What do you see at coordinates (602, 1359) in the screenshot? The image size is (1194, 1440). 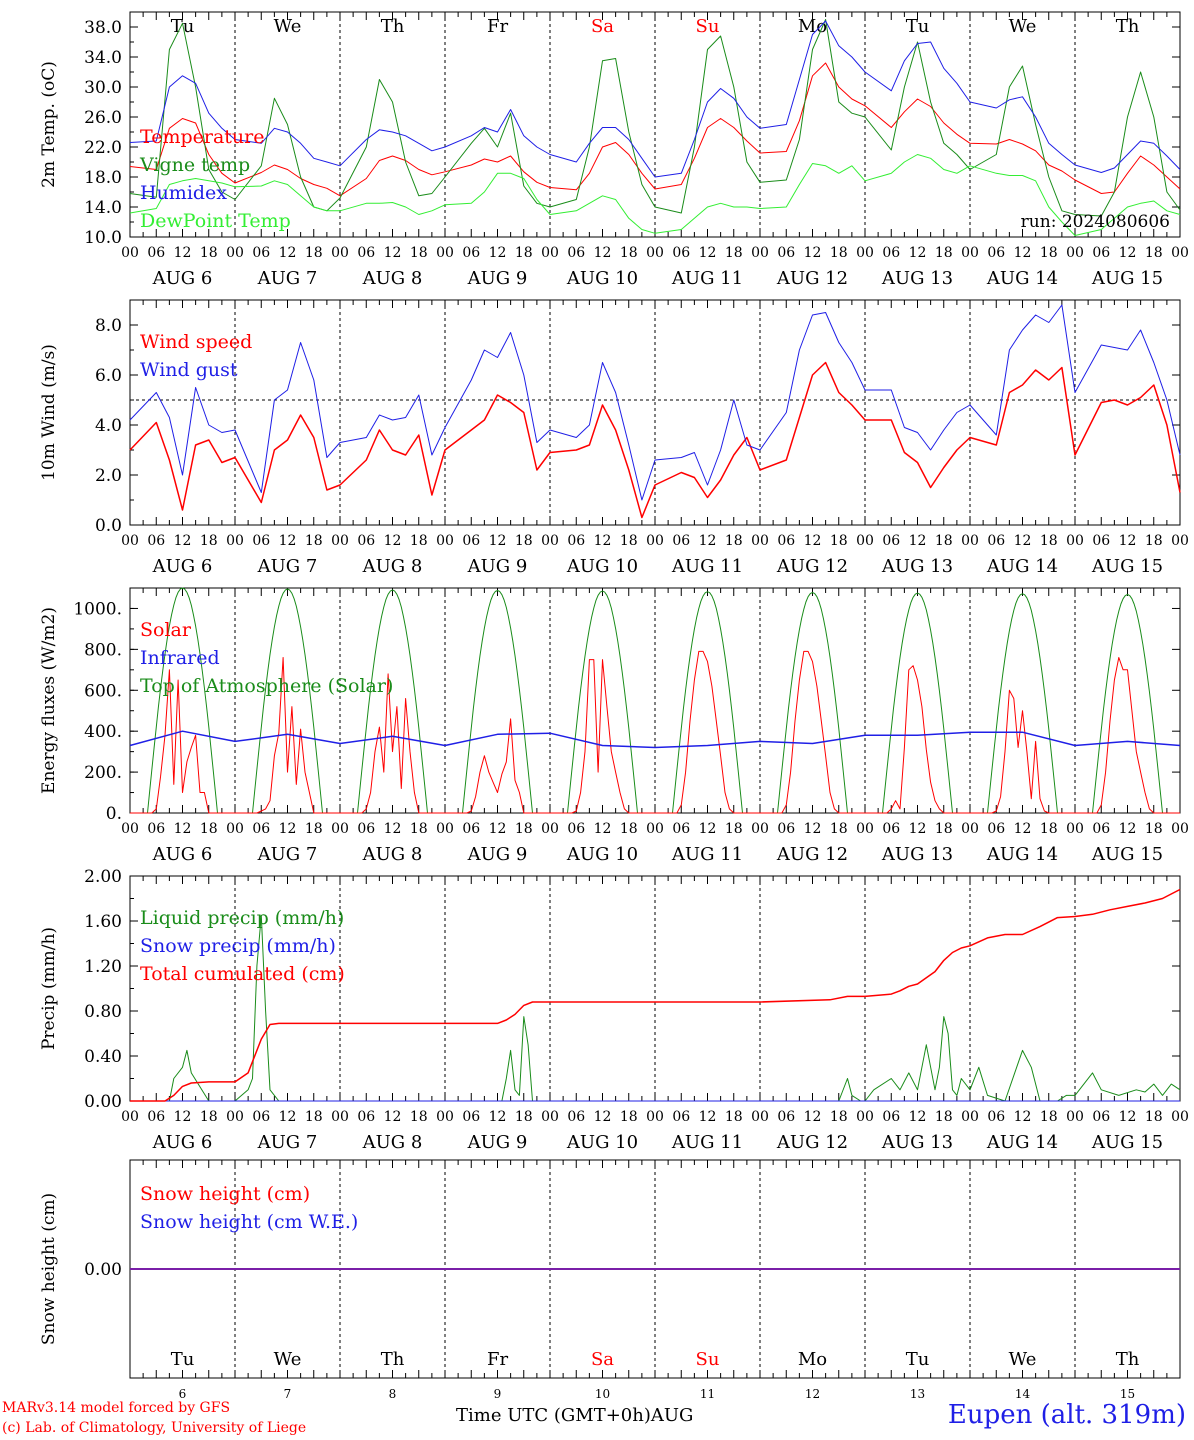 I see `weekday-label: Sa` at bounding box center [602, 1359].